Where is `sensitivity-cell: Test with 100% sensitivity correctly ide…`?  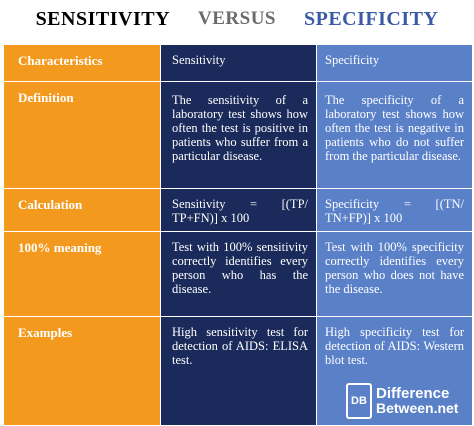
sensitivity-cell: Test with 100% sensitivity correctly ide… is located at coordinates (239, 274).